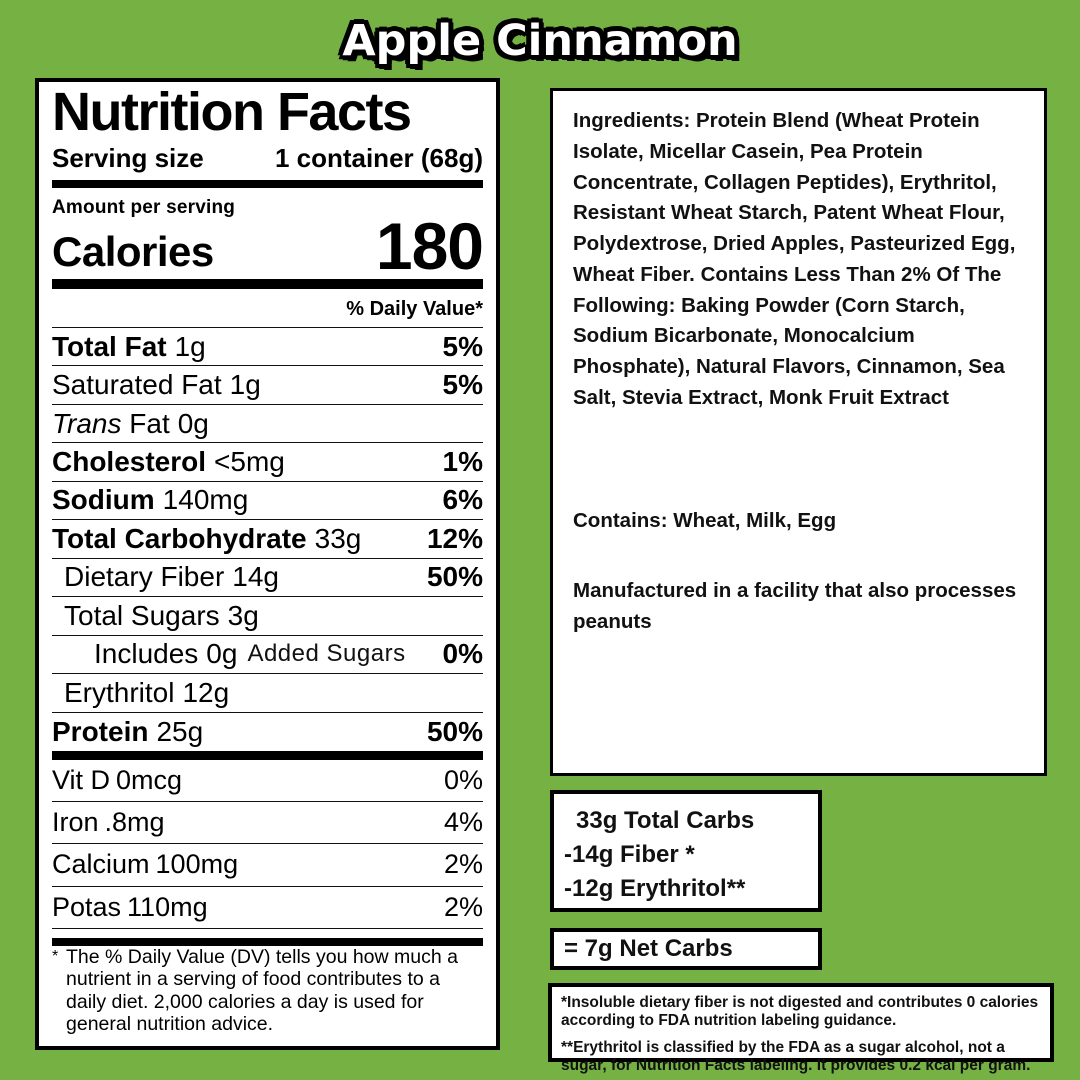 The image size is (1080, 1080). What do you see at coordinates (267, 424) in the screenshot?
I see `nutrient-row-trans-fat: Trans Fat 0g` at bounding box center [267, 424].